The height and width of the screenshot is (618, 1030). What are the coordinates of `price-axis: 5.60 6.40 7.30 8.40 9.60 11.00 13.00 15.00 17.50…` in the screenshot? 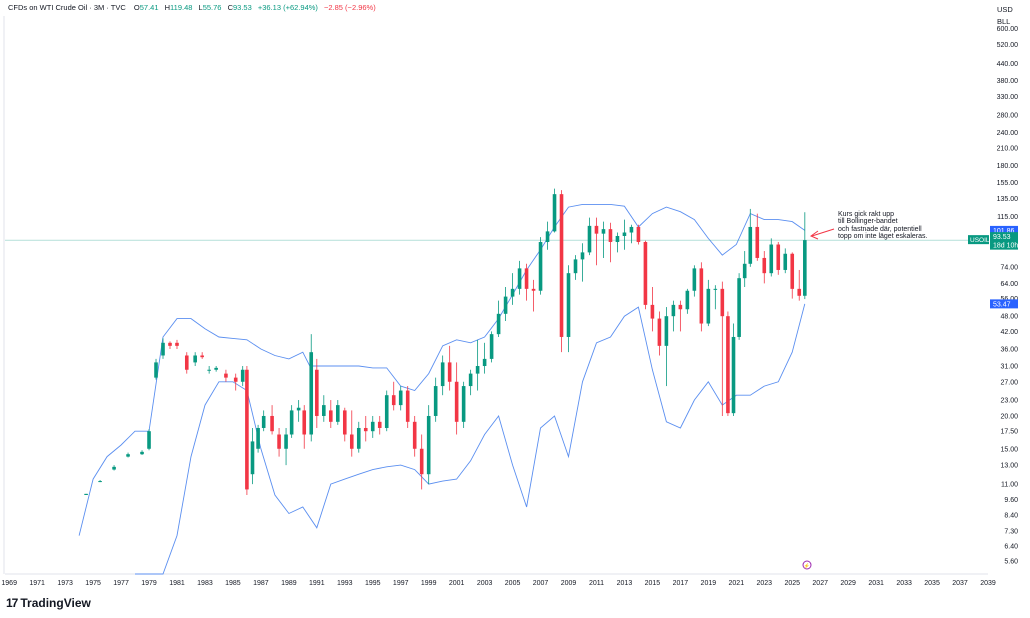 It's located at (1008, 296).